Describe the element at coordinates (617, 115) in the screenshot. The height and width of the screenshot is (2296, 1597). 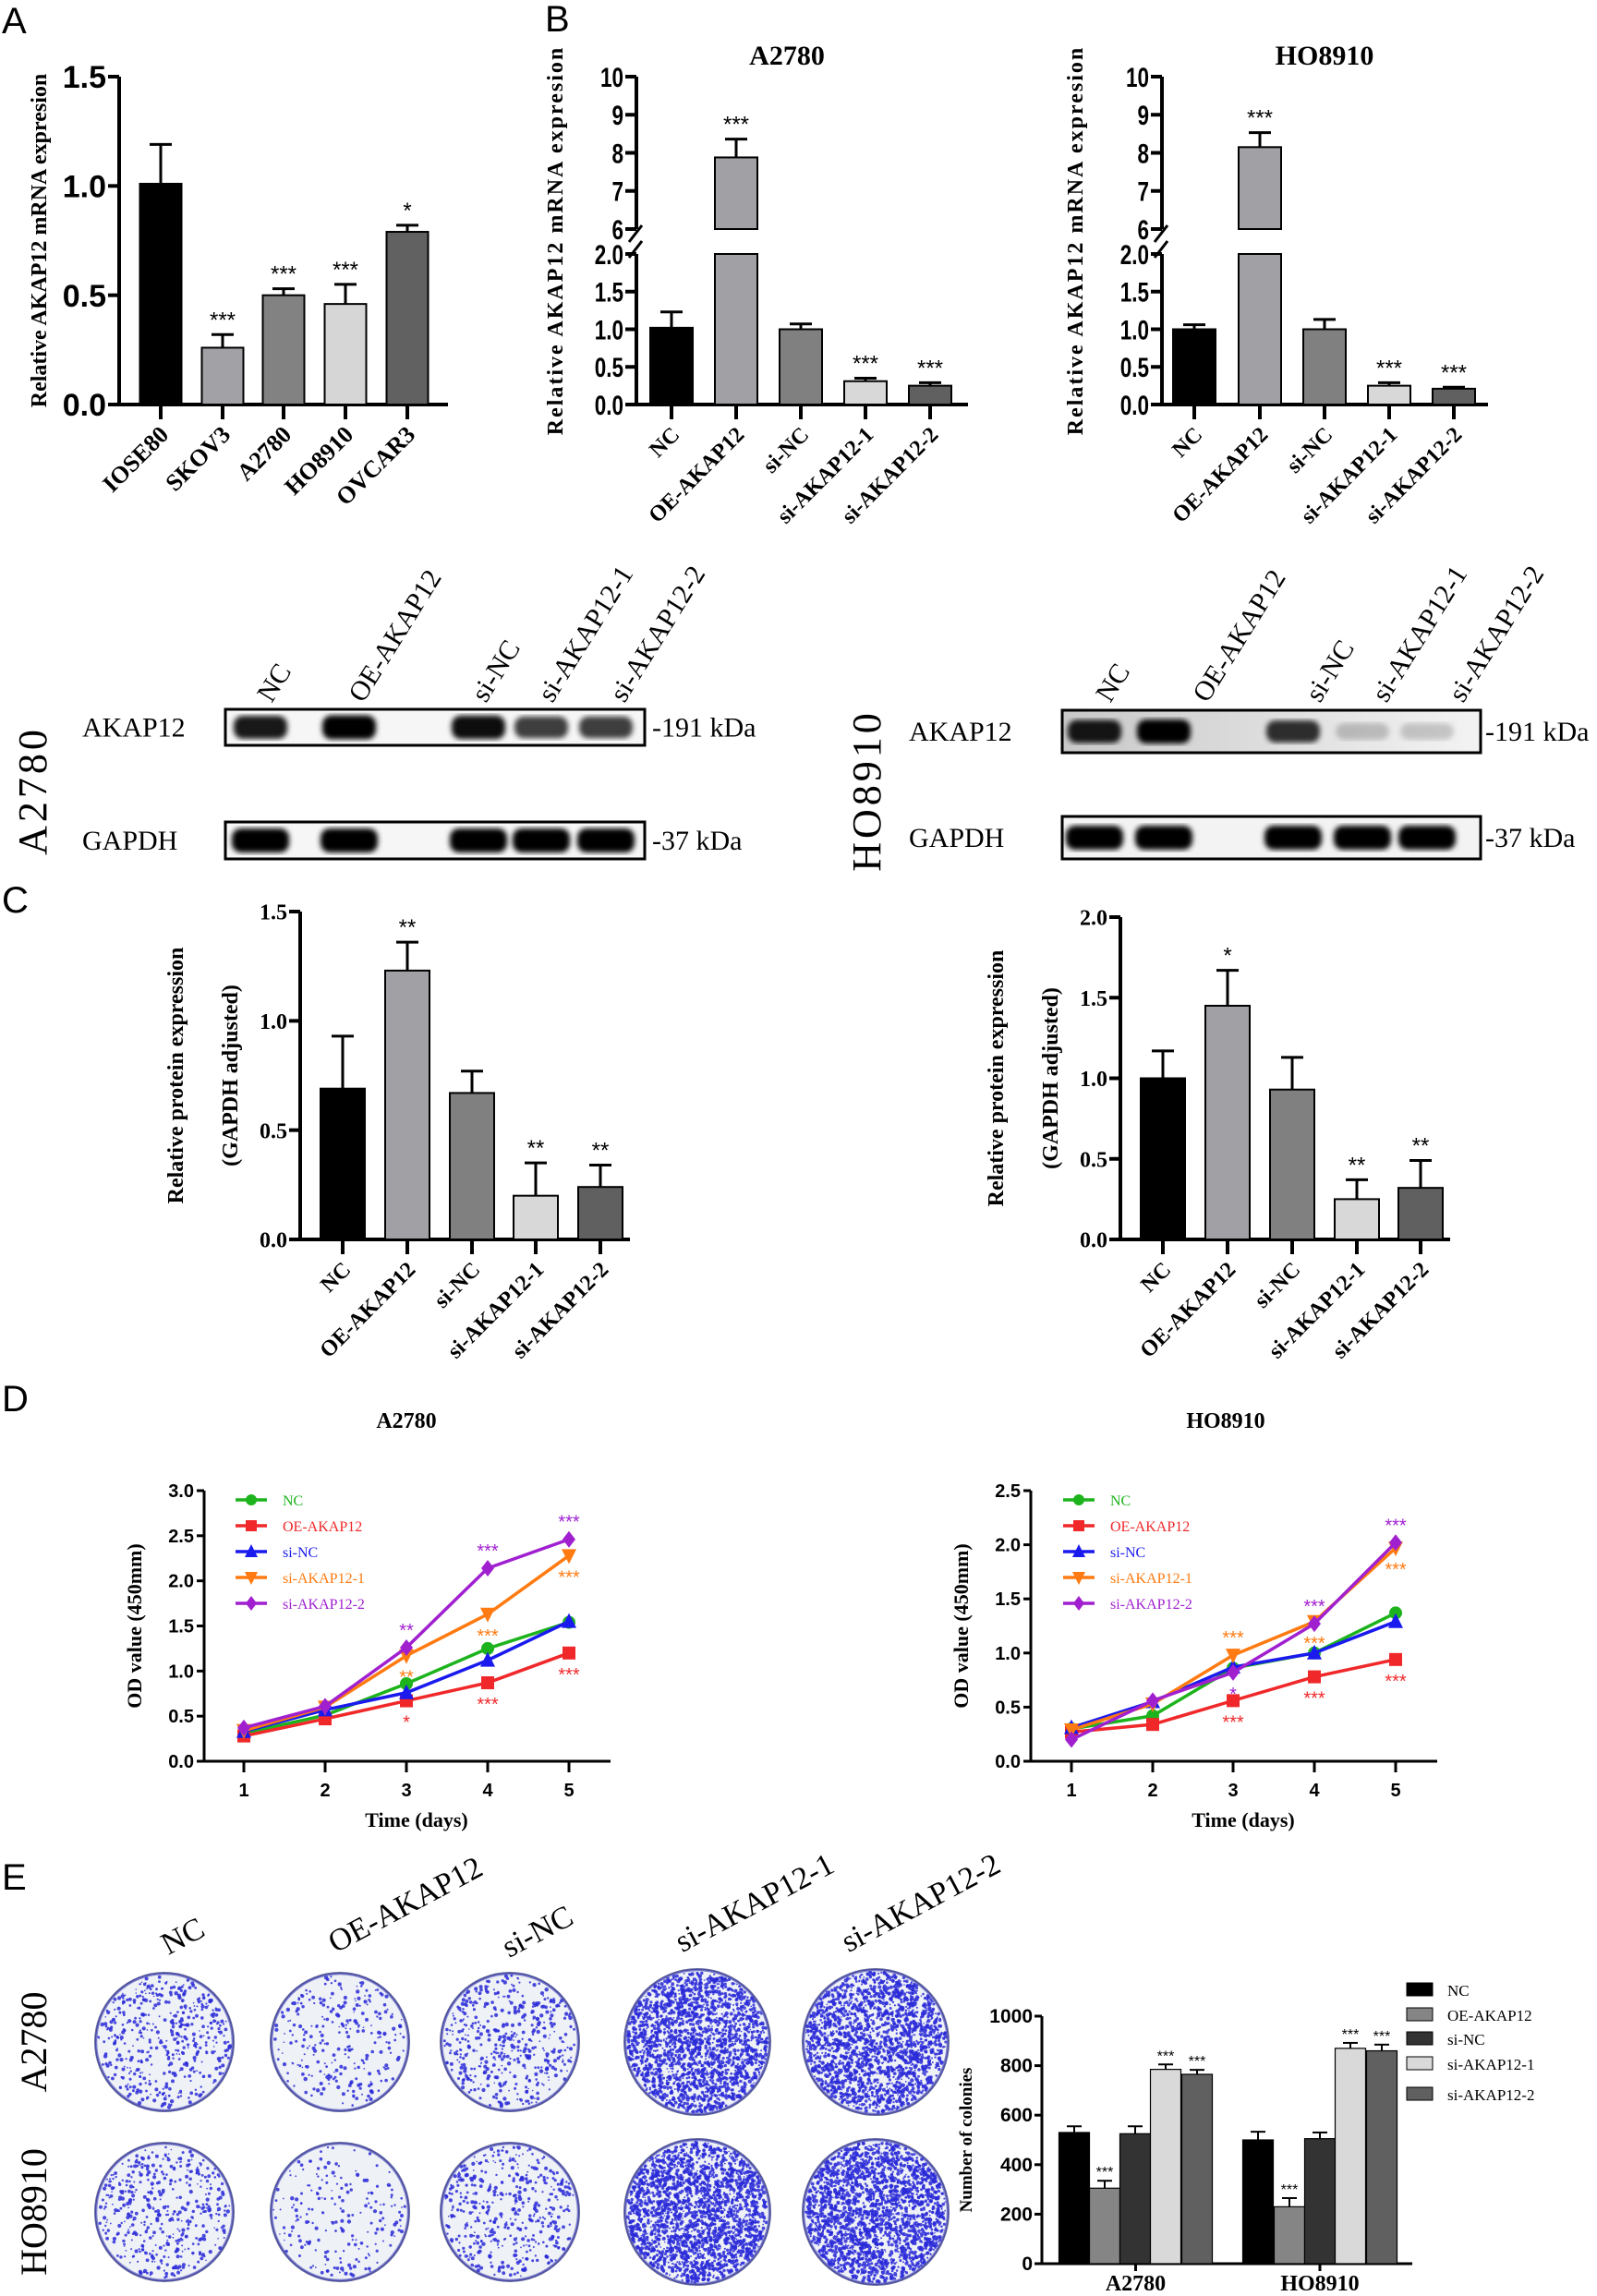
I see `y-tick-label: 9` at that location.